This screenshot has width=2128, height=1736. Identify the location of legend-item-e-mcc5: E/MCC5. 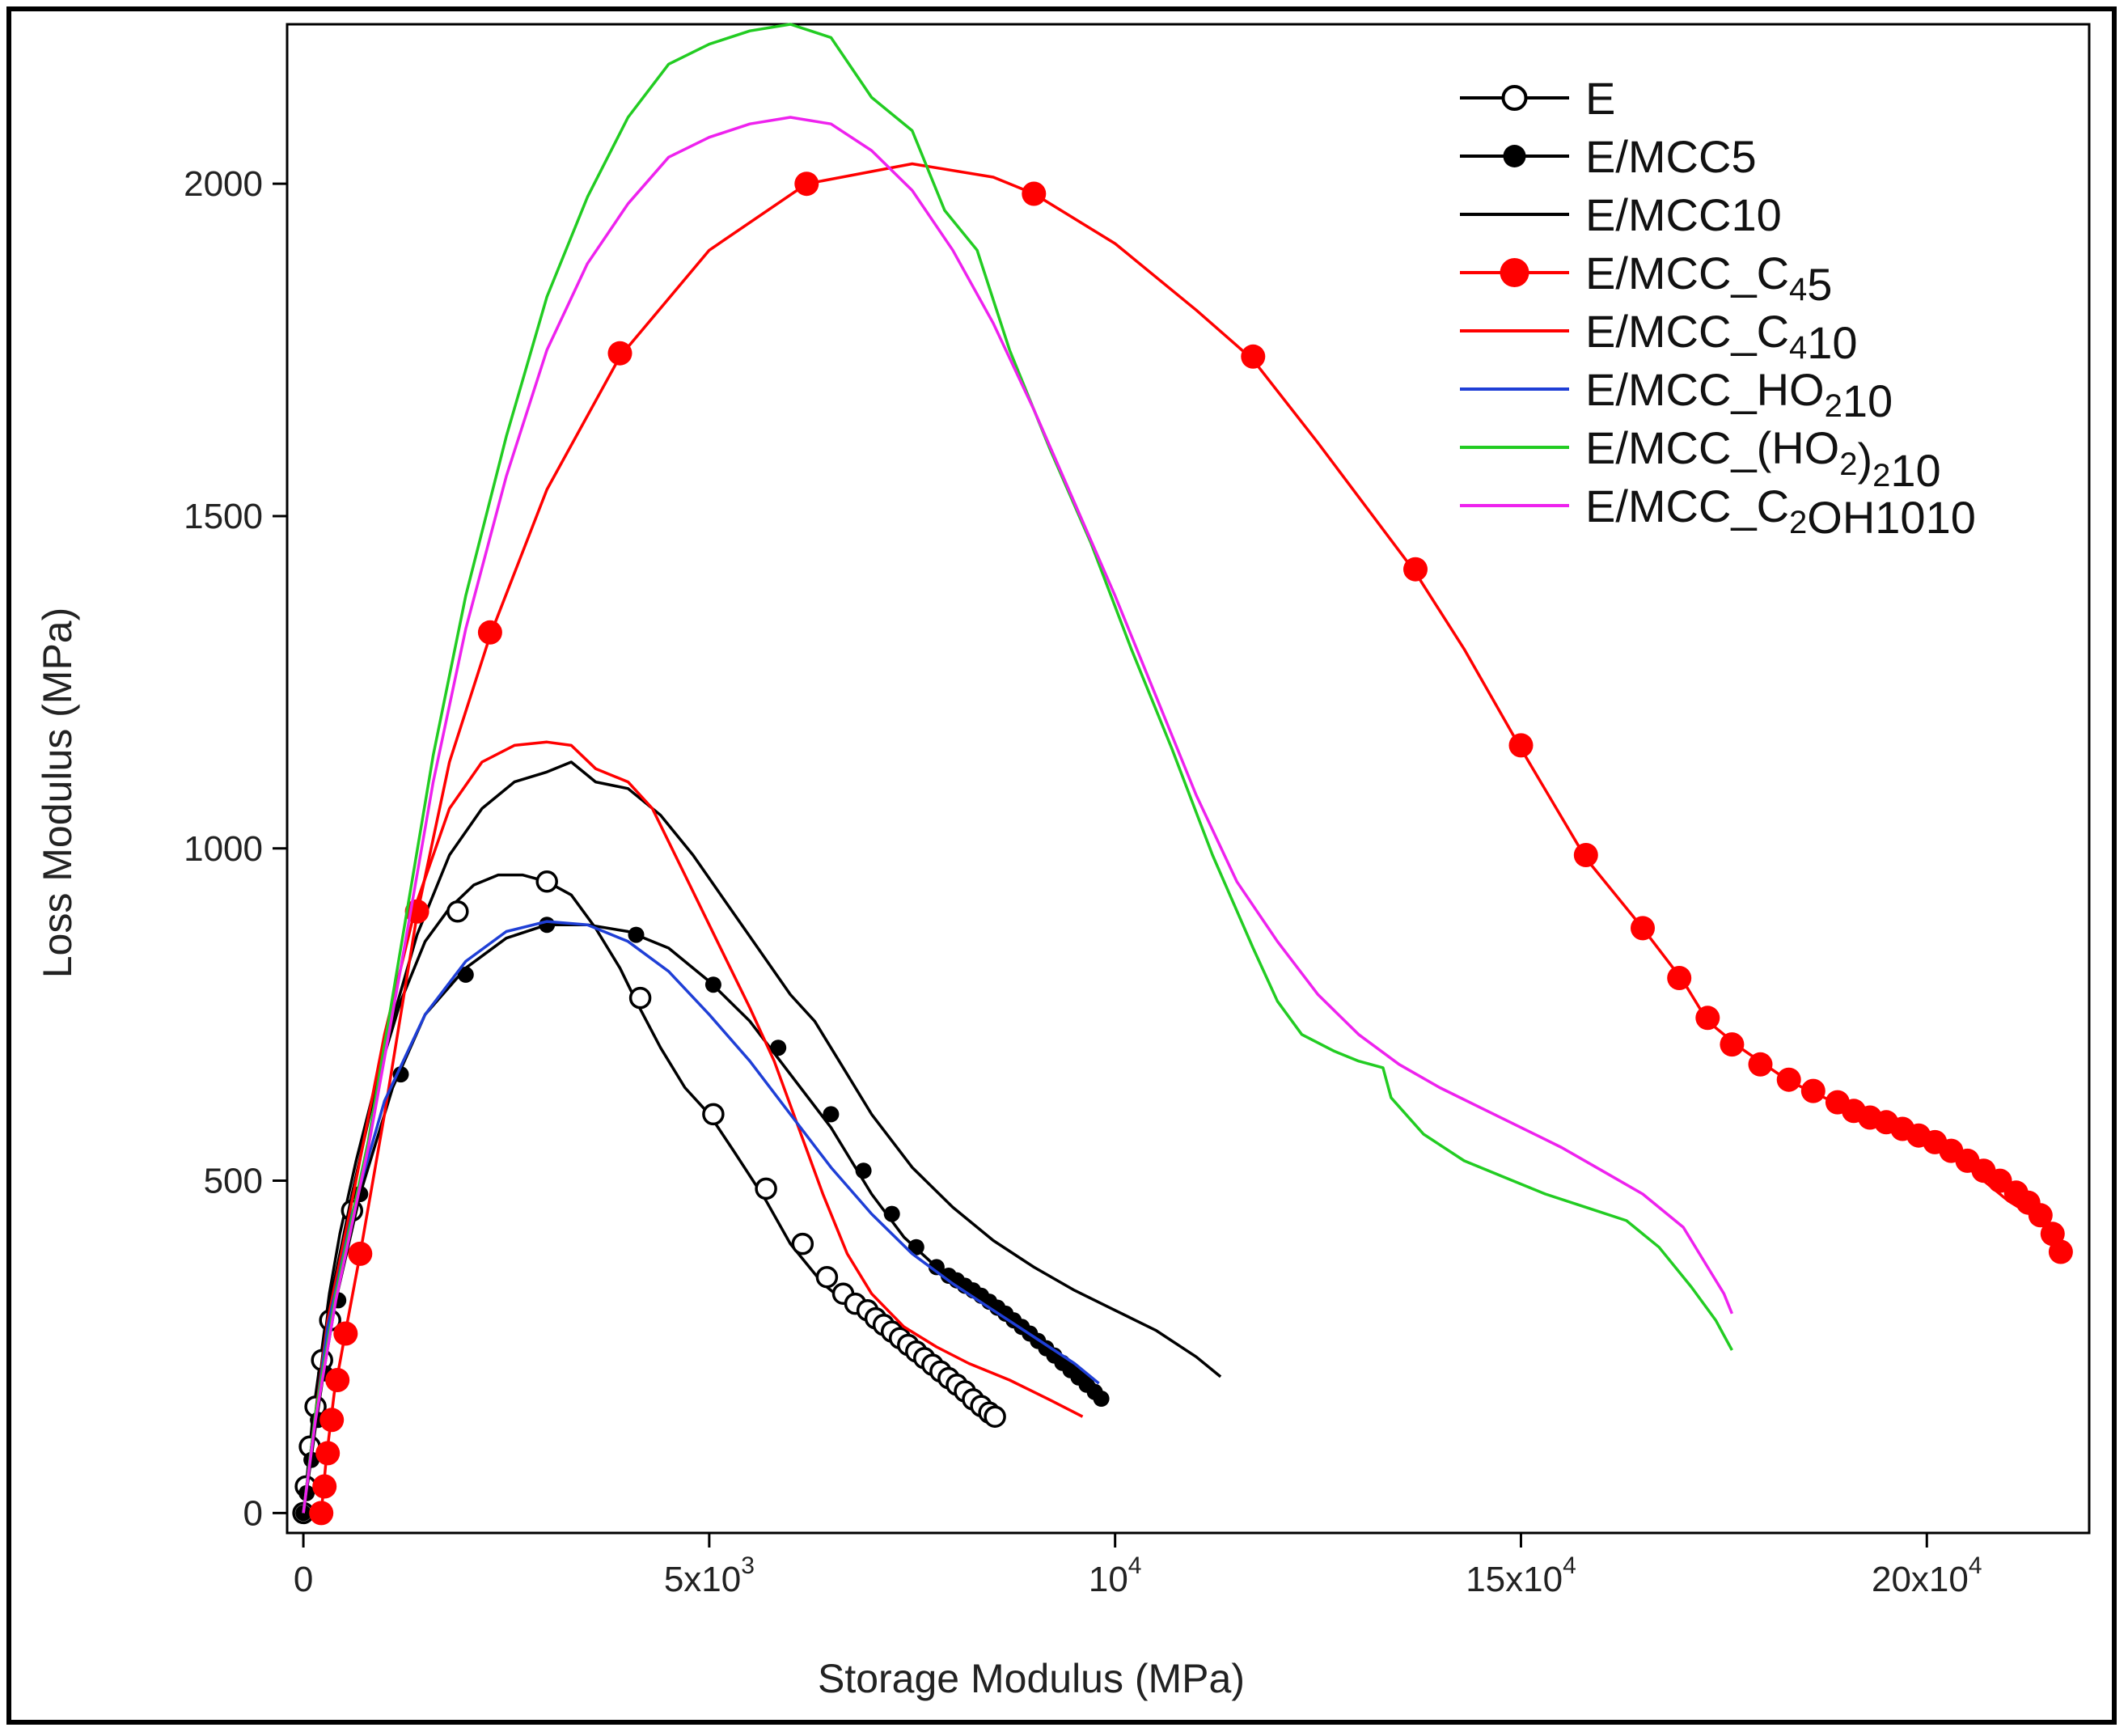
(1608, 156).